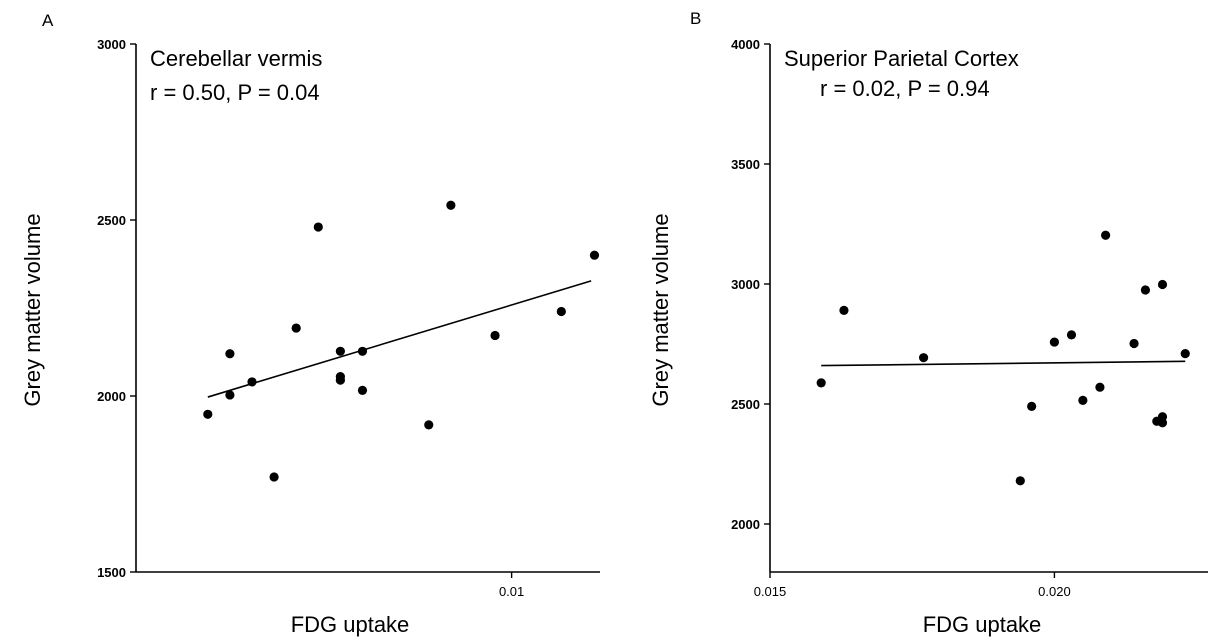 This screenshot has height=640, width=1218. I want to click on y-ticks: 1500 2000 2500 3000, so click(116, 308).